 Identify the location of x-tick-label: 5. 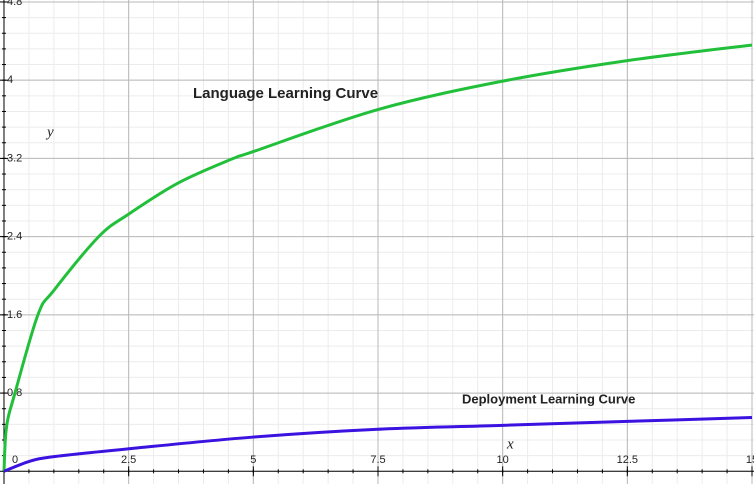
(253, 460).